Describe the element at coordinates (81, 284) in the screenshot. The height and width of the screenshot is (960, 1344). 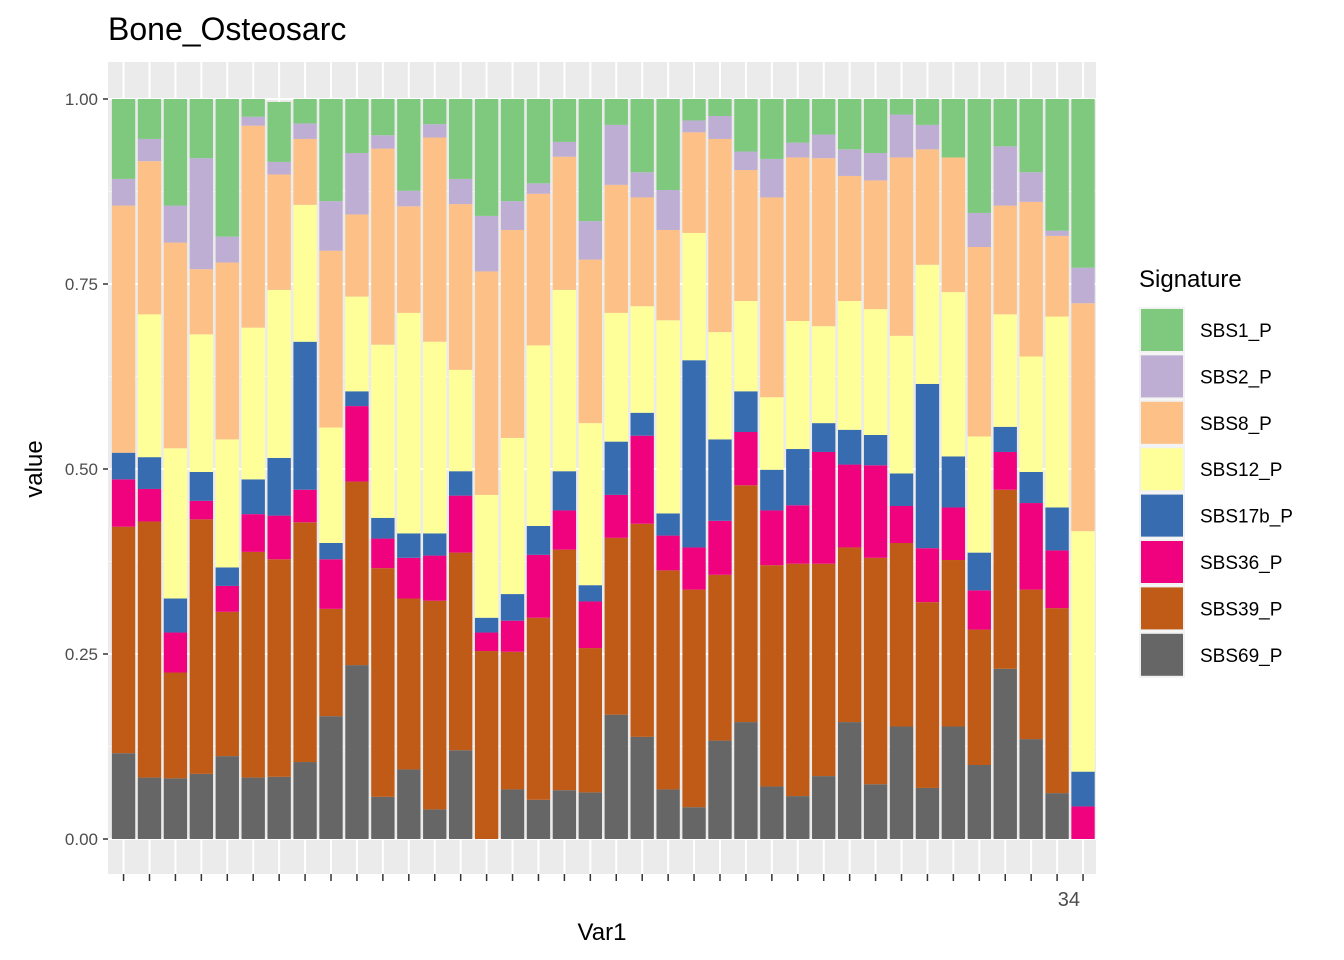
I see `y-tick-label: 0.75` at that location.